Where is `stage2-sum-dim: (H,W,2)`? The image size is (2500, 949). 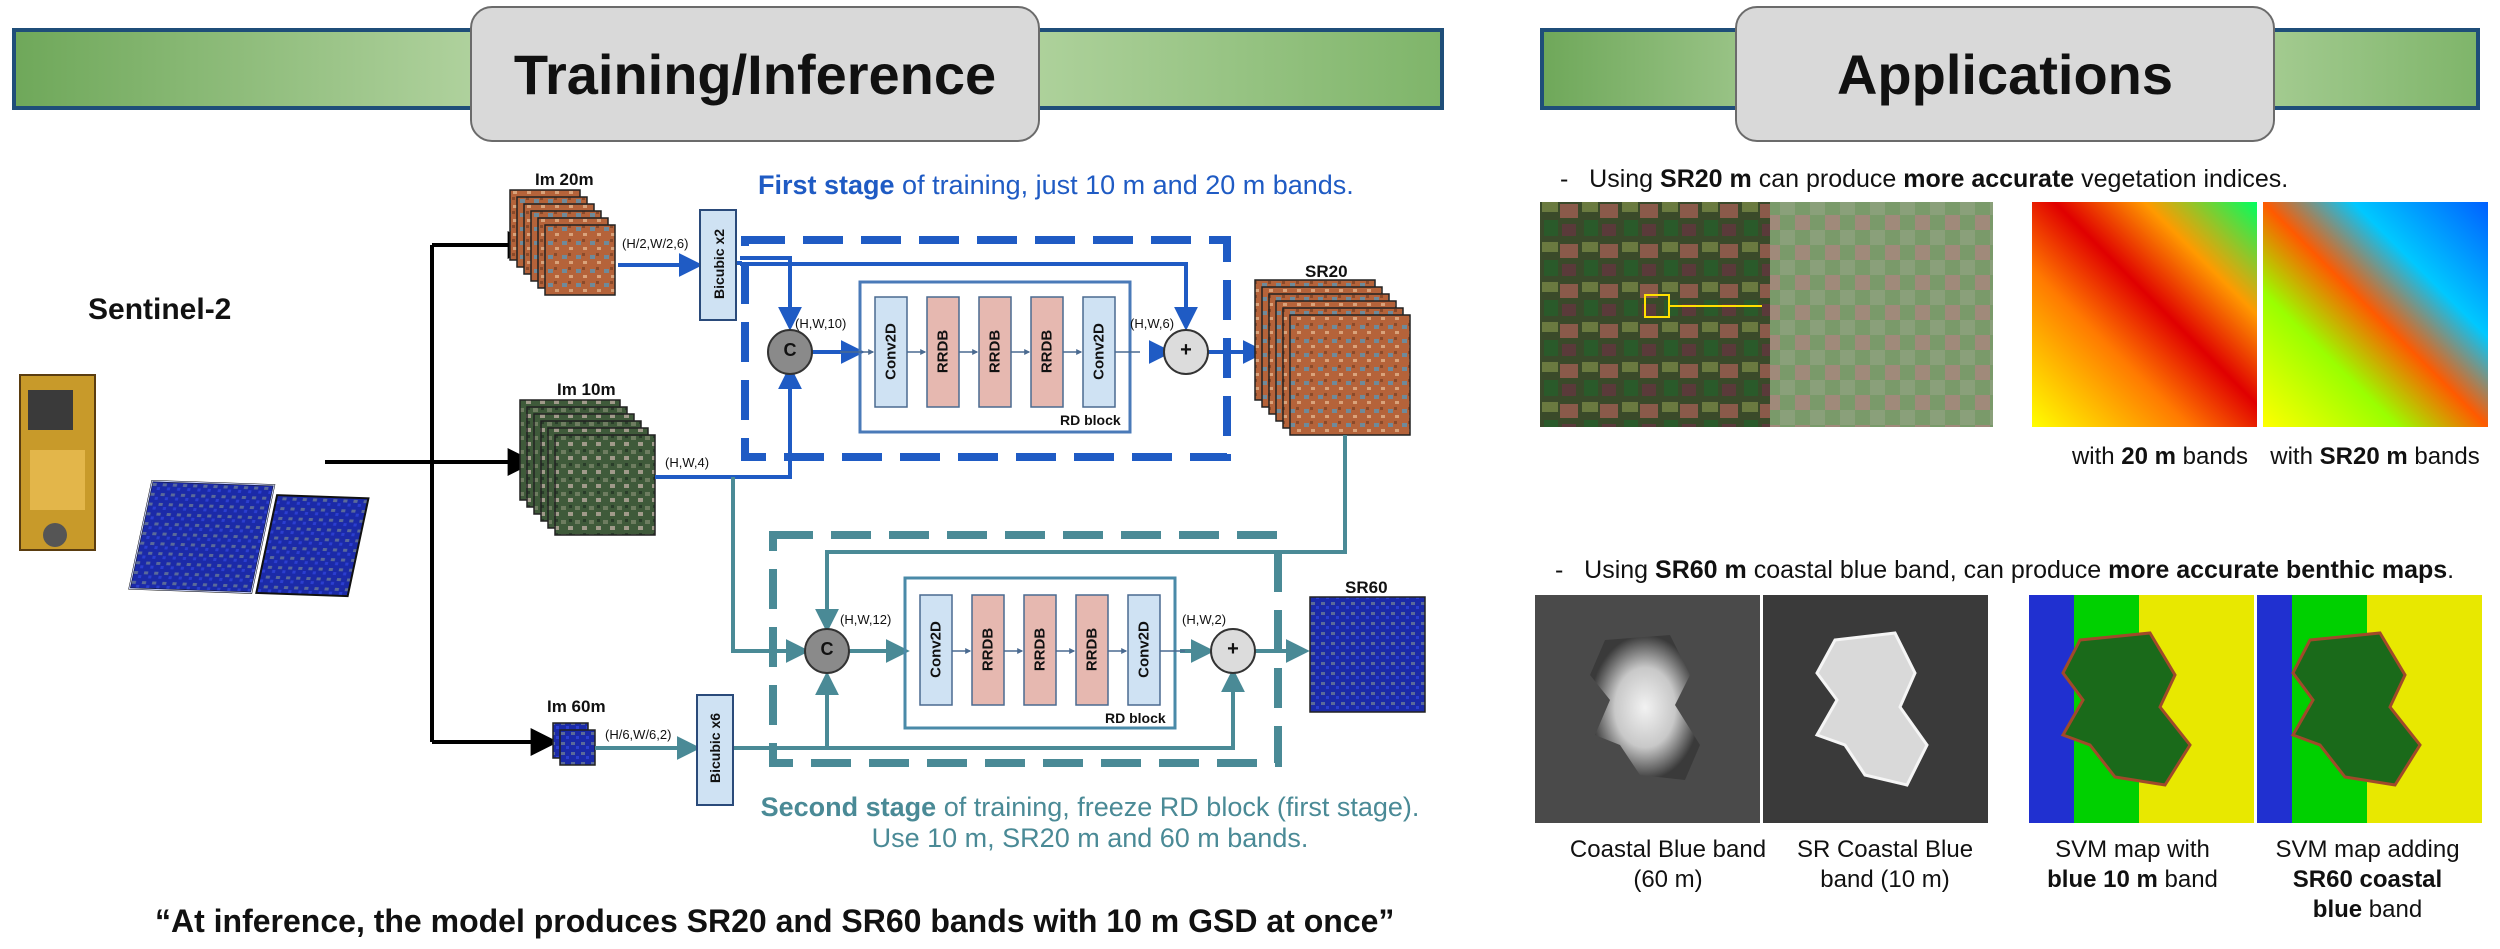 stage2-sum-dim: (H,W,2) is located at coordinates (1204, 619).